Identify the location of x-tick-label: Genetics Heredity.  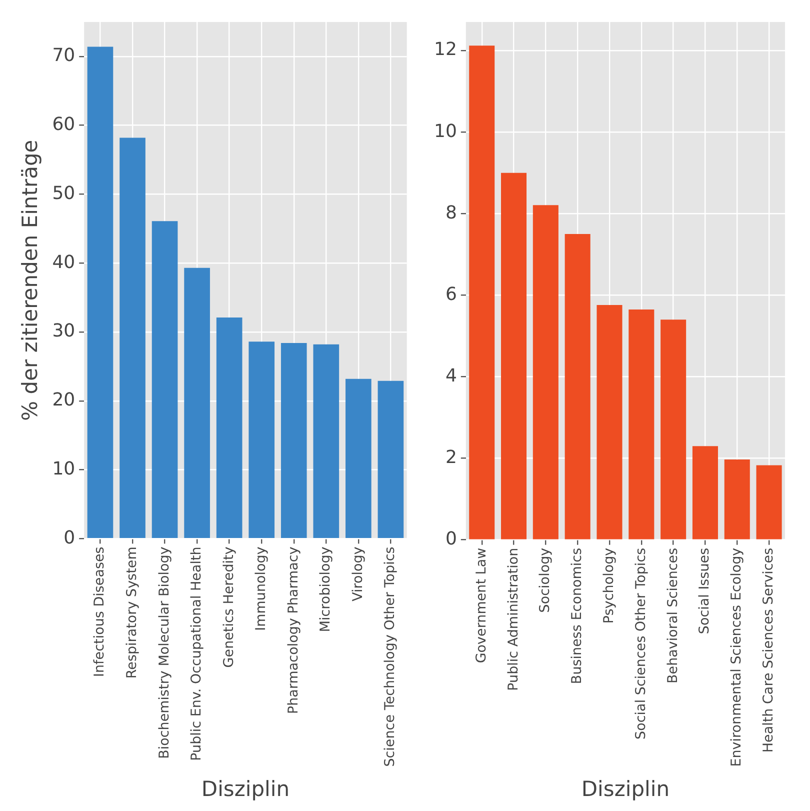
(228, 607).